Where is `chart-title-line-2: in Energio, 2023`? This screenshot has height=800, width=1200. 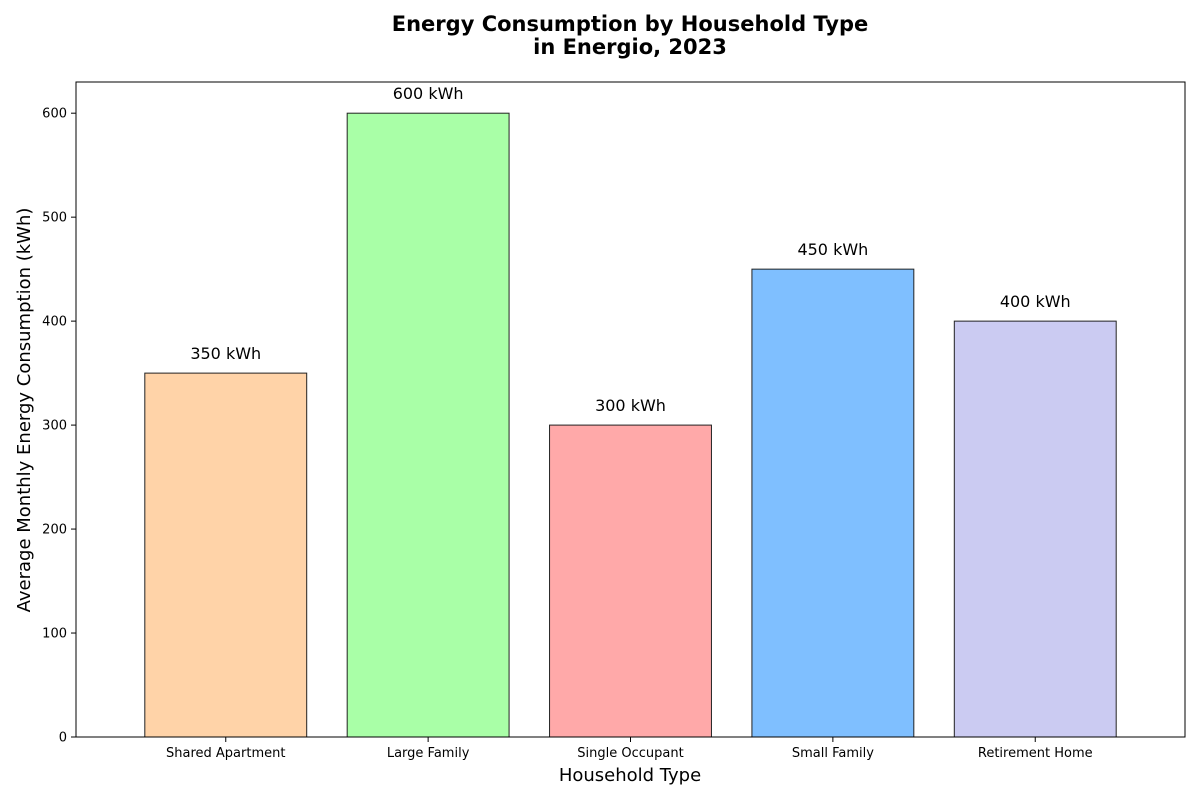 chart-title-line-2: in Energio, 2023 is located at coordinates (630, 47).